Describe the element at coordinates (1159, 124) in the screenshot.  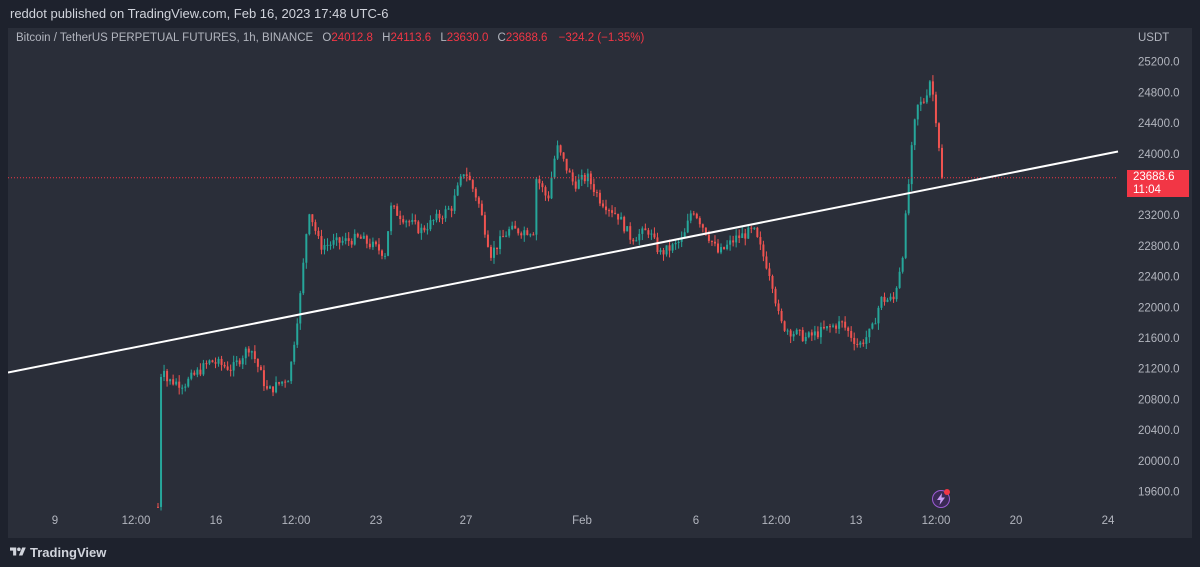
I see `y-tick-label: 24400.0` at that location.